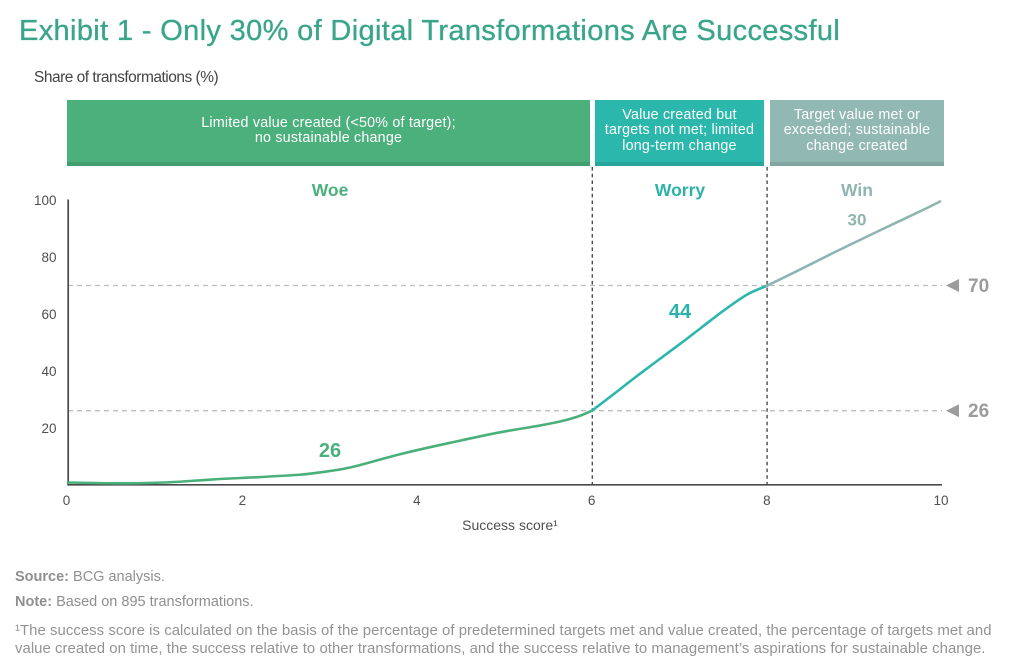 The image size is (1024, 670). What do you see at coordinates (48, 428) in the screenshot?
I see `svg-text: 20` at bounding box center [48, 428].